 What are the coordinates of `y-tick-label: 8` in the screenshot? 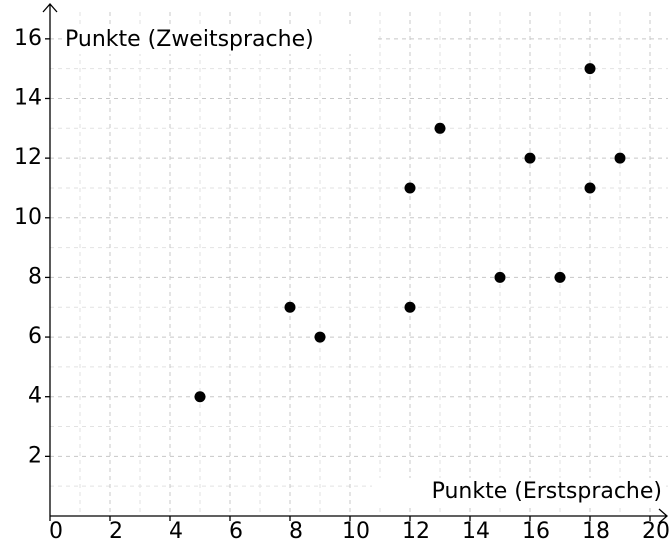 It's located at (35, 276).